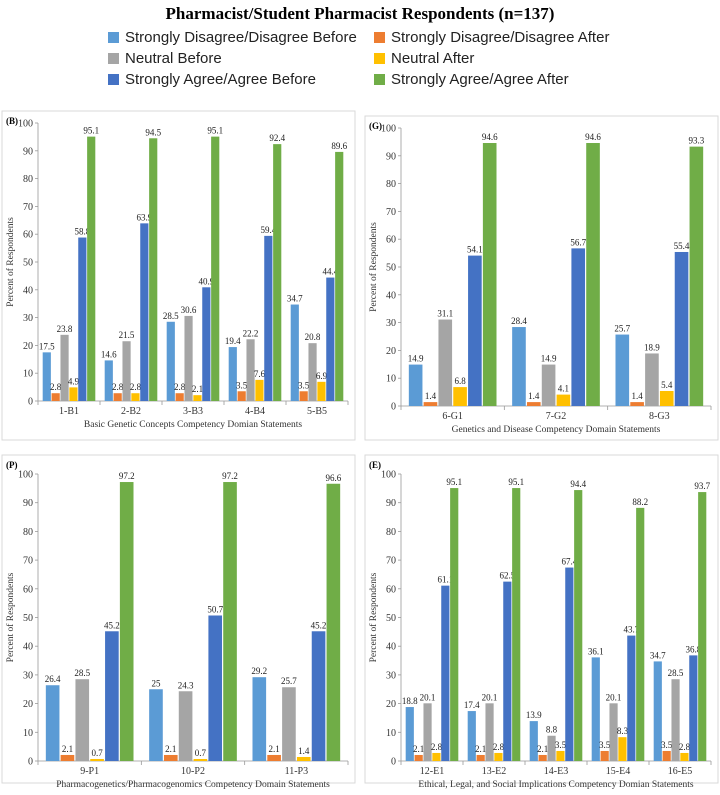 The image size is (720, 795). Describe the element at coordinates (682, 246) in the screenshot. I see `data-label: 55.4` at that location.